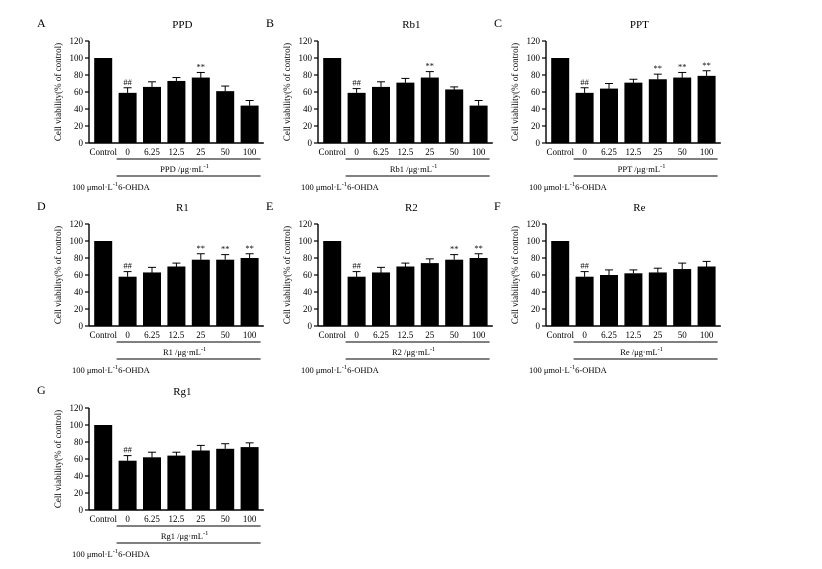  I want to click on dose-label: PPT /μg·mL-1, so click(642, 168).